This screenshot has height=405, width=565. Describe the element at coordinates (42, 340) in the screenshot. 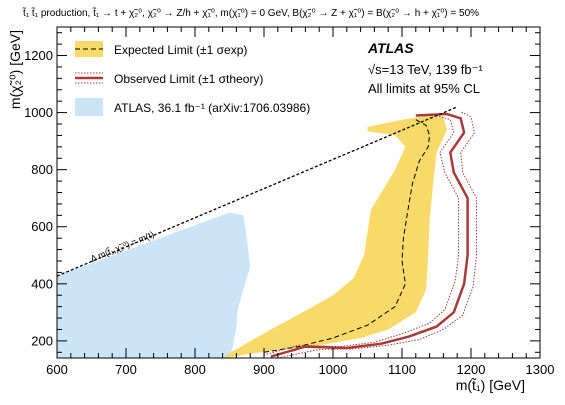

I see `y-tick-label: 200` at that location.